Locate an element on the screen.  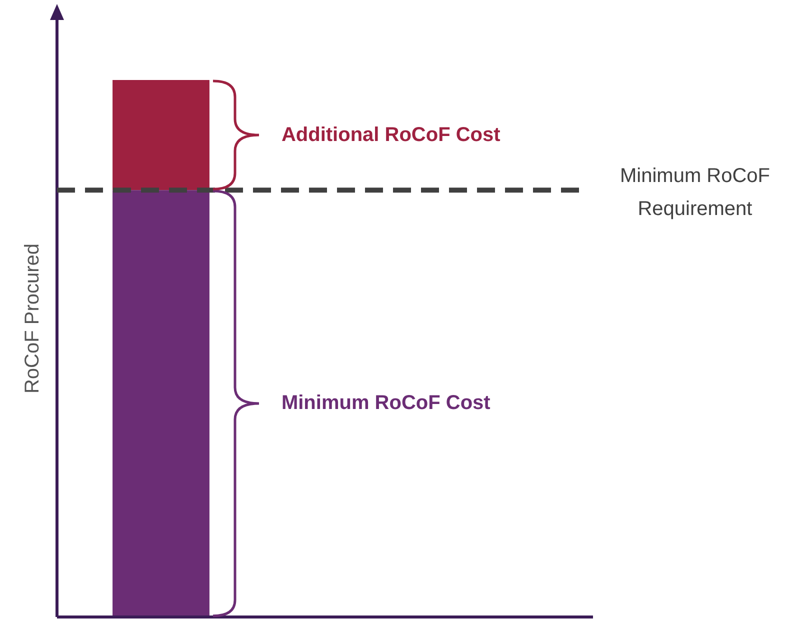
text: Additional RoCoF Cost is located at coordinates (390, 135).